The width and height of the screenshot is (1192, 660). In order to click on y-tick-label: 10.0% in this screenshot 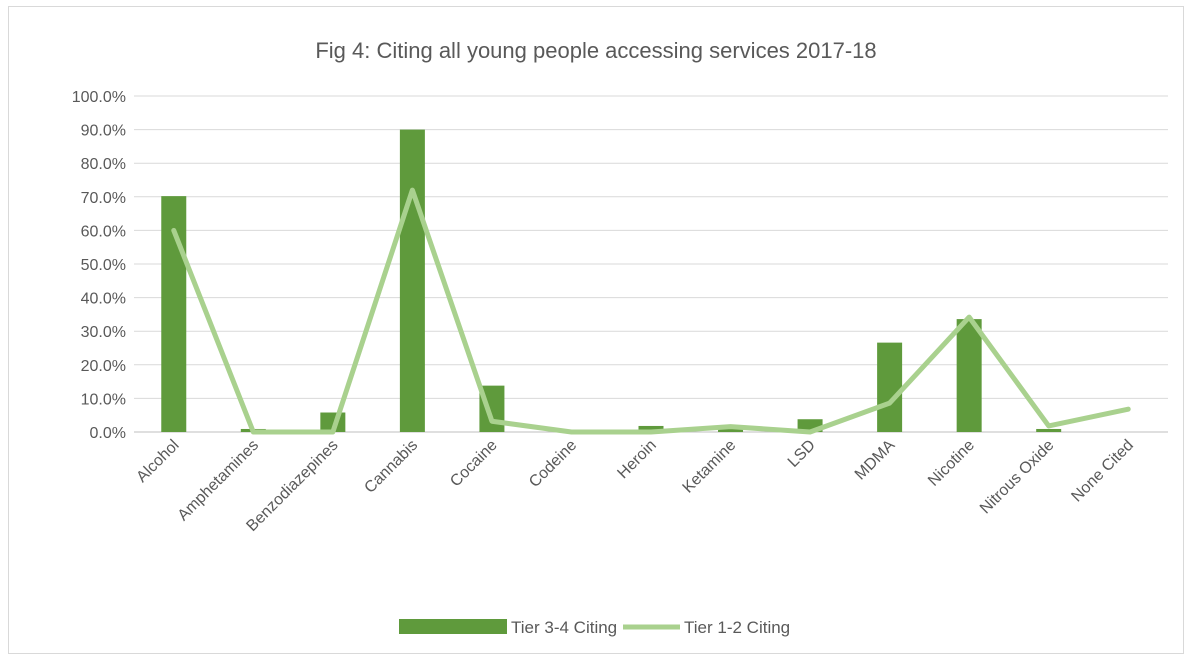, I will do `click(103, 399)`.